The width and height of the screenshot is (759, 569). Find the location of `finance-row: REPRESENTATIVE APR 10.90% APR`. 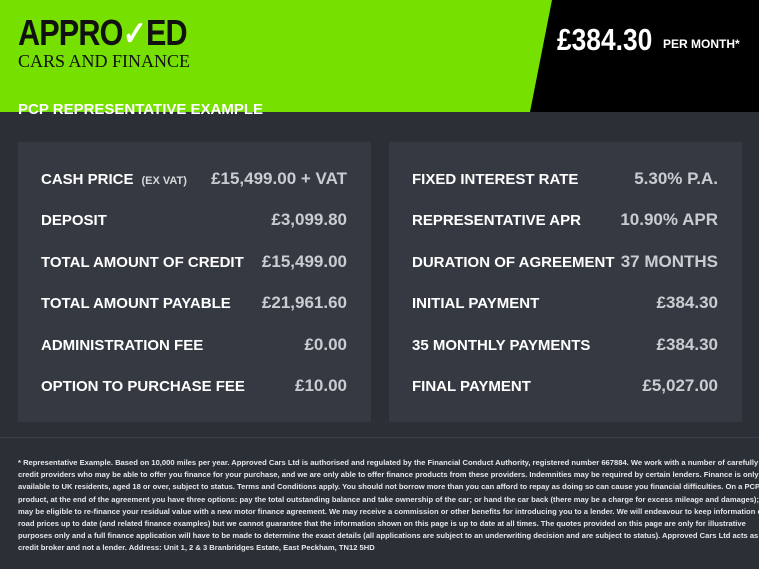

finance-row: REPRESENTATIVE APR 10.90% APR is located at coordinates (565, 222).